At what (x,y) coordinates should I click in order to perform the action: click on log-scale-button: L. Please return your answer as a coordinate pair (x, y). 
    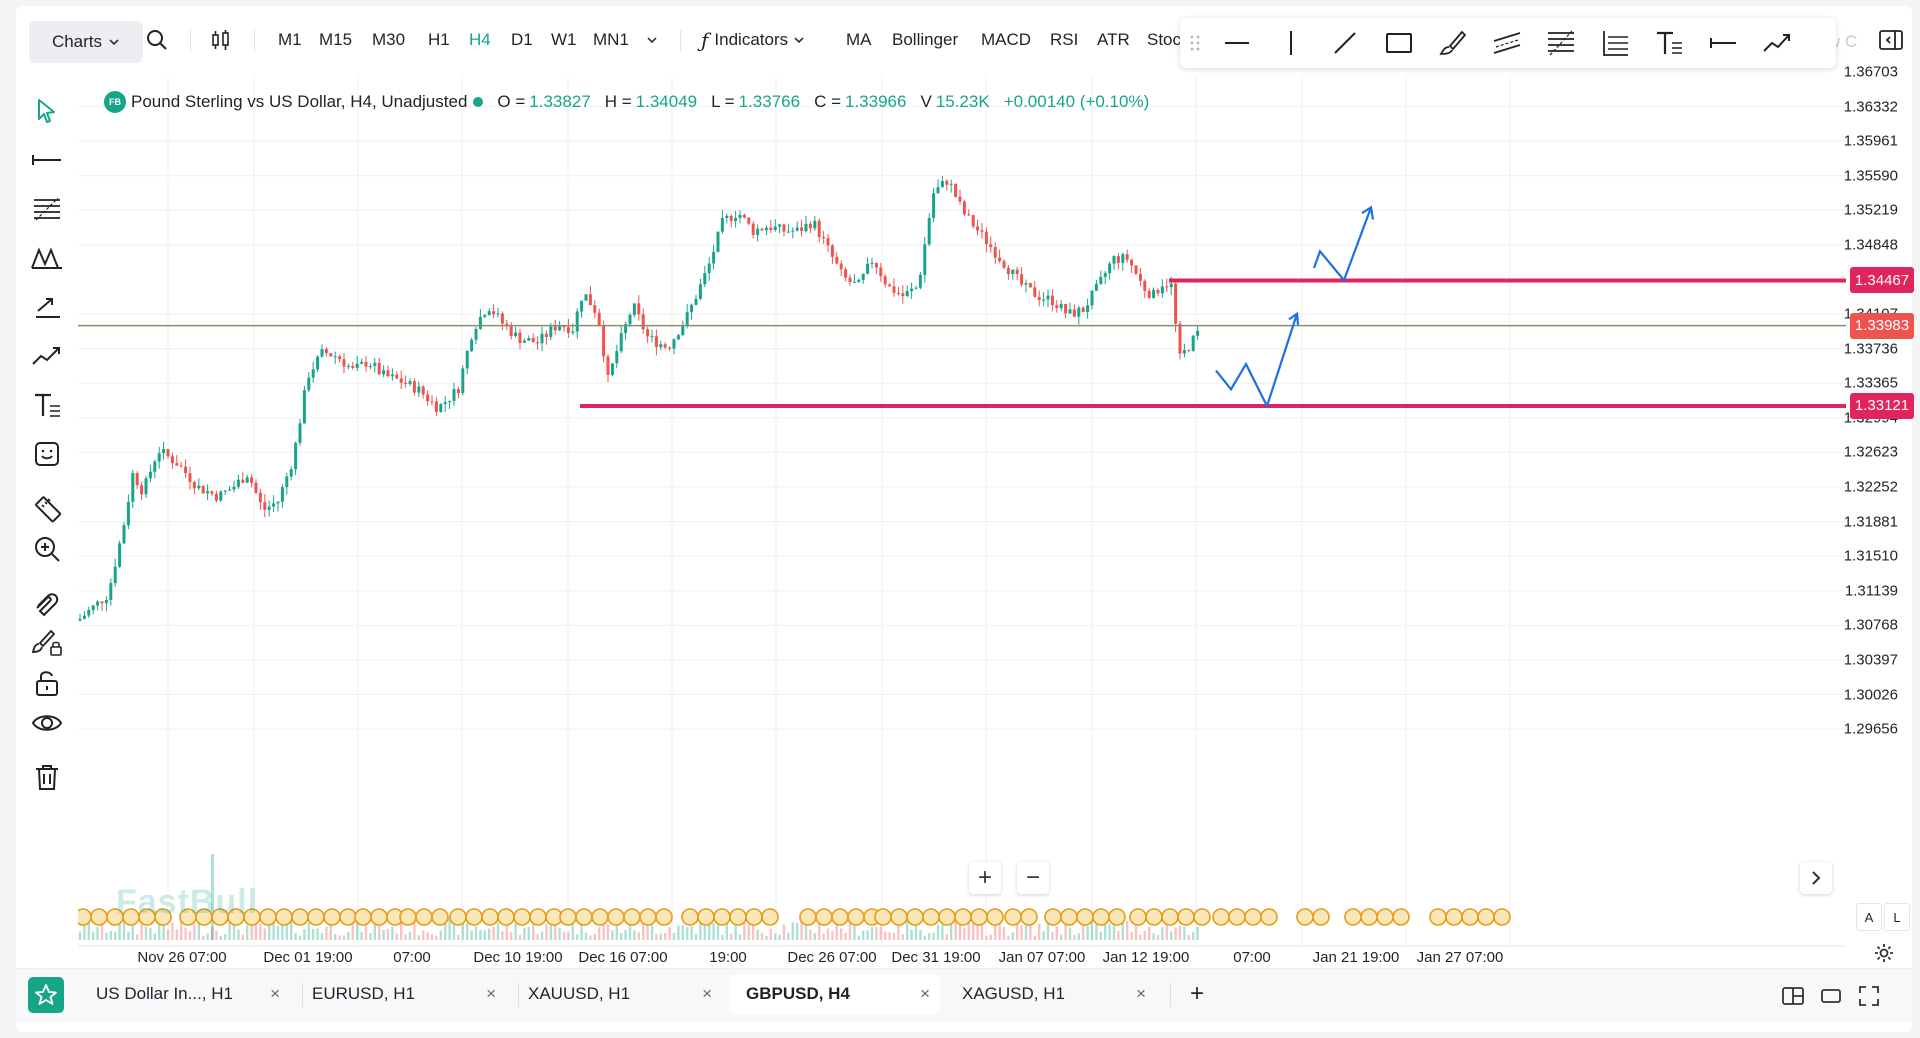
    Looking at the image, I should click on (1897, 917).